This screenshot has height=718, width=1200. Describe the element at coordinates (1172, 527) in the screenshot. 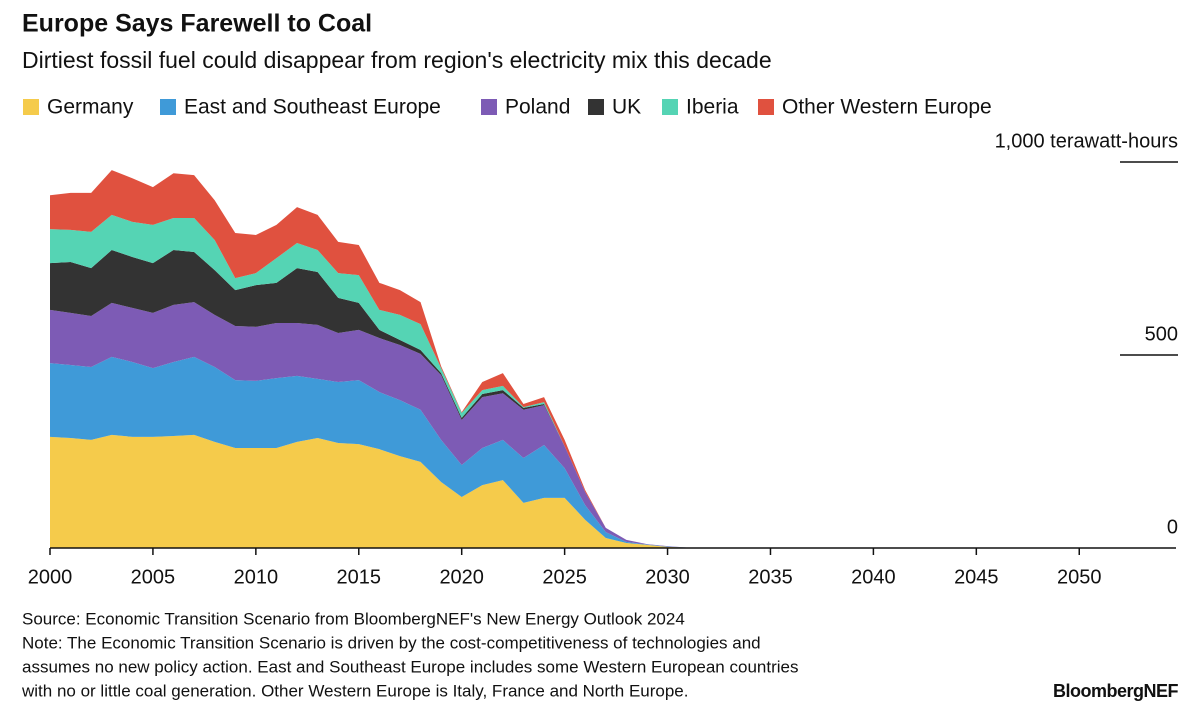

I see `y-tick-label: 0` at that location.